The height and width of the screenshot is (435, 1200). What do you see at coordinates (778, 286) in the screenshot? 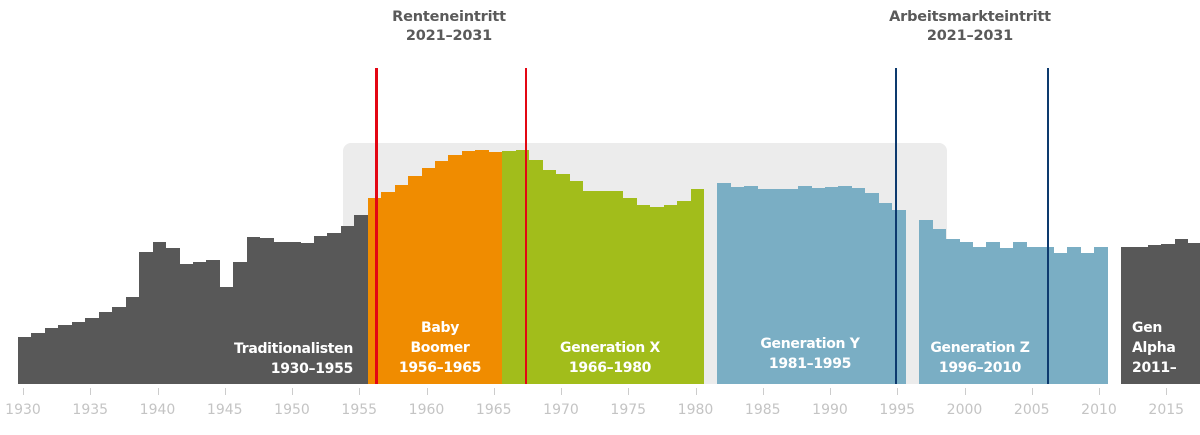
I see `bar-1986` at bounding box center [778, 286].